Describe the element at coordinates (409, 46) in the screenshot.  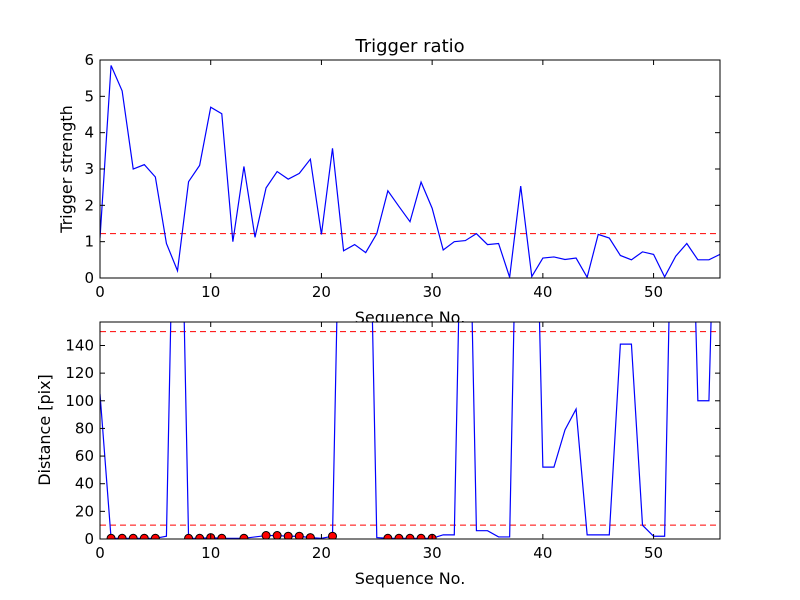
I see `chart-title: Trigger ratio` at that location.